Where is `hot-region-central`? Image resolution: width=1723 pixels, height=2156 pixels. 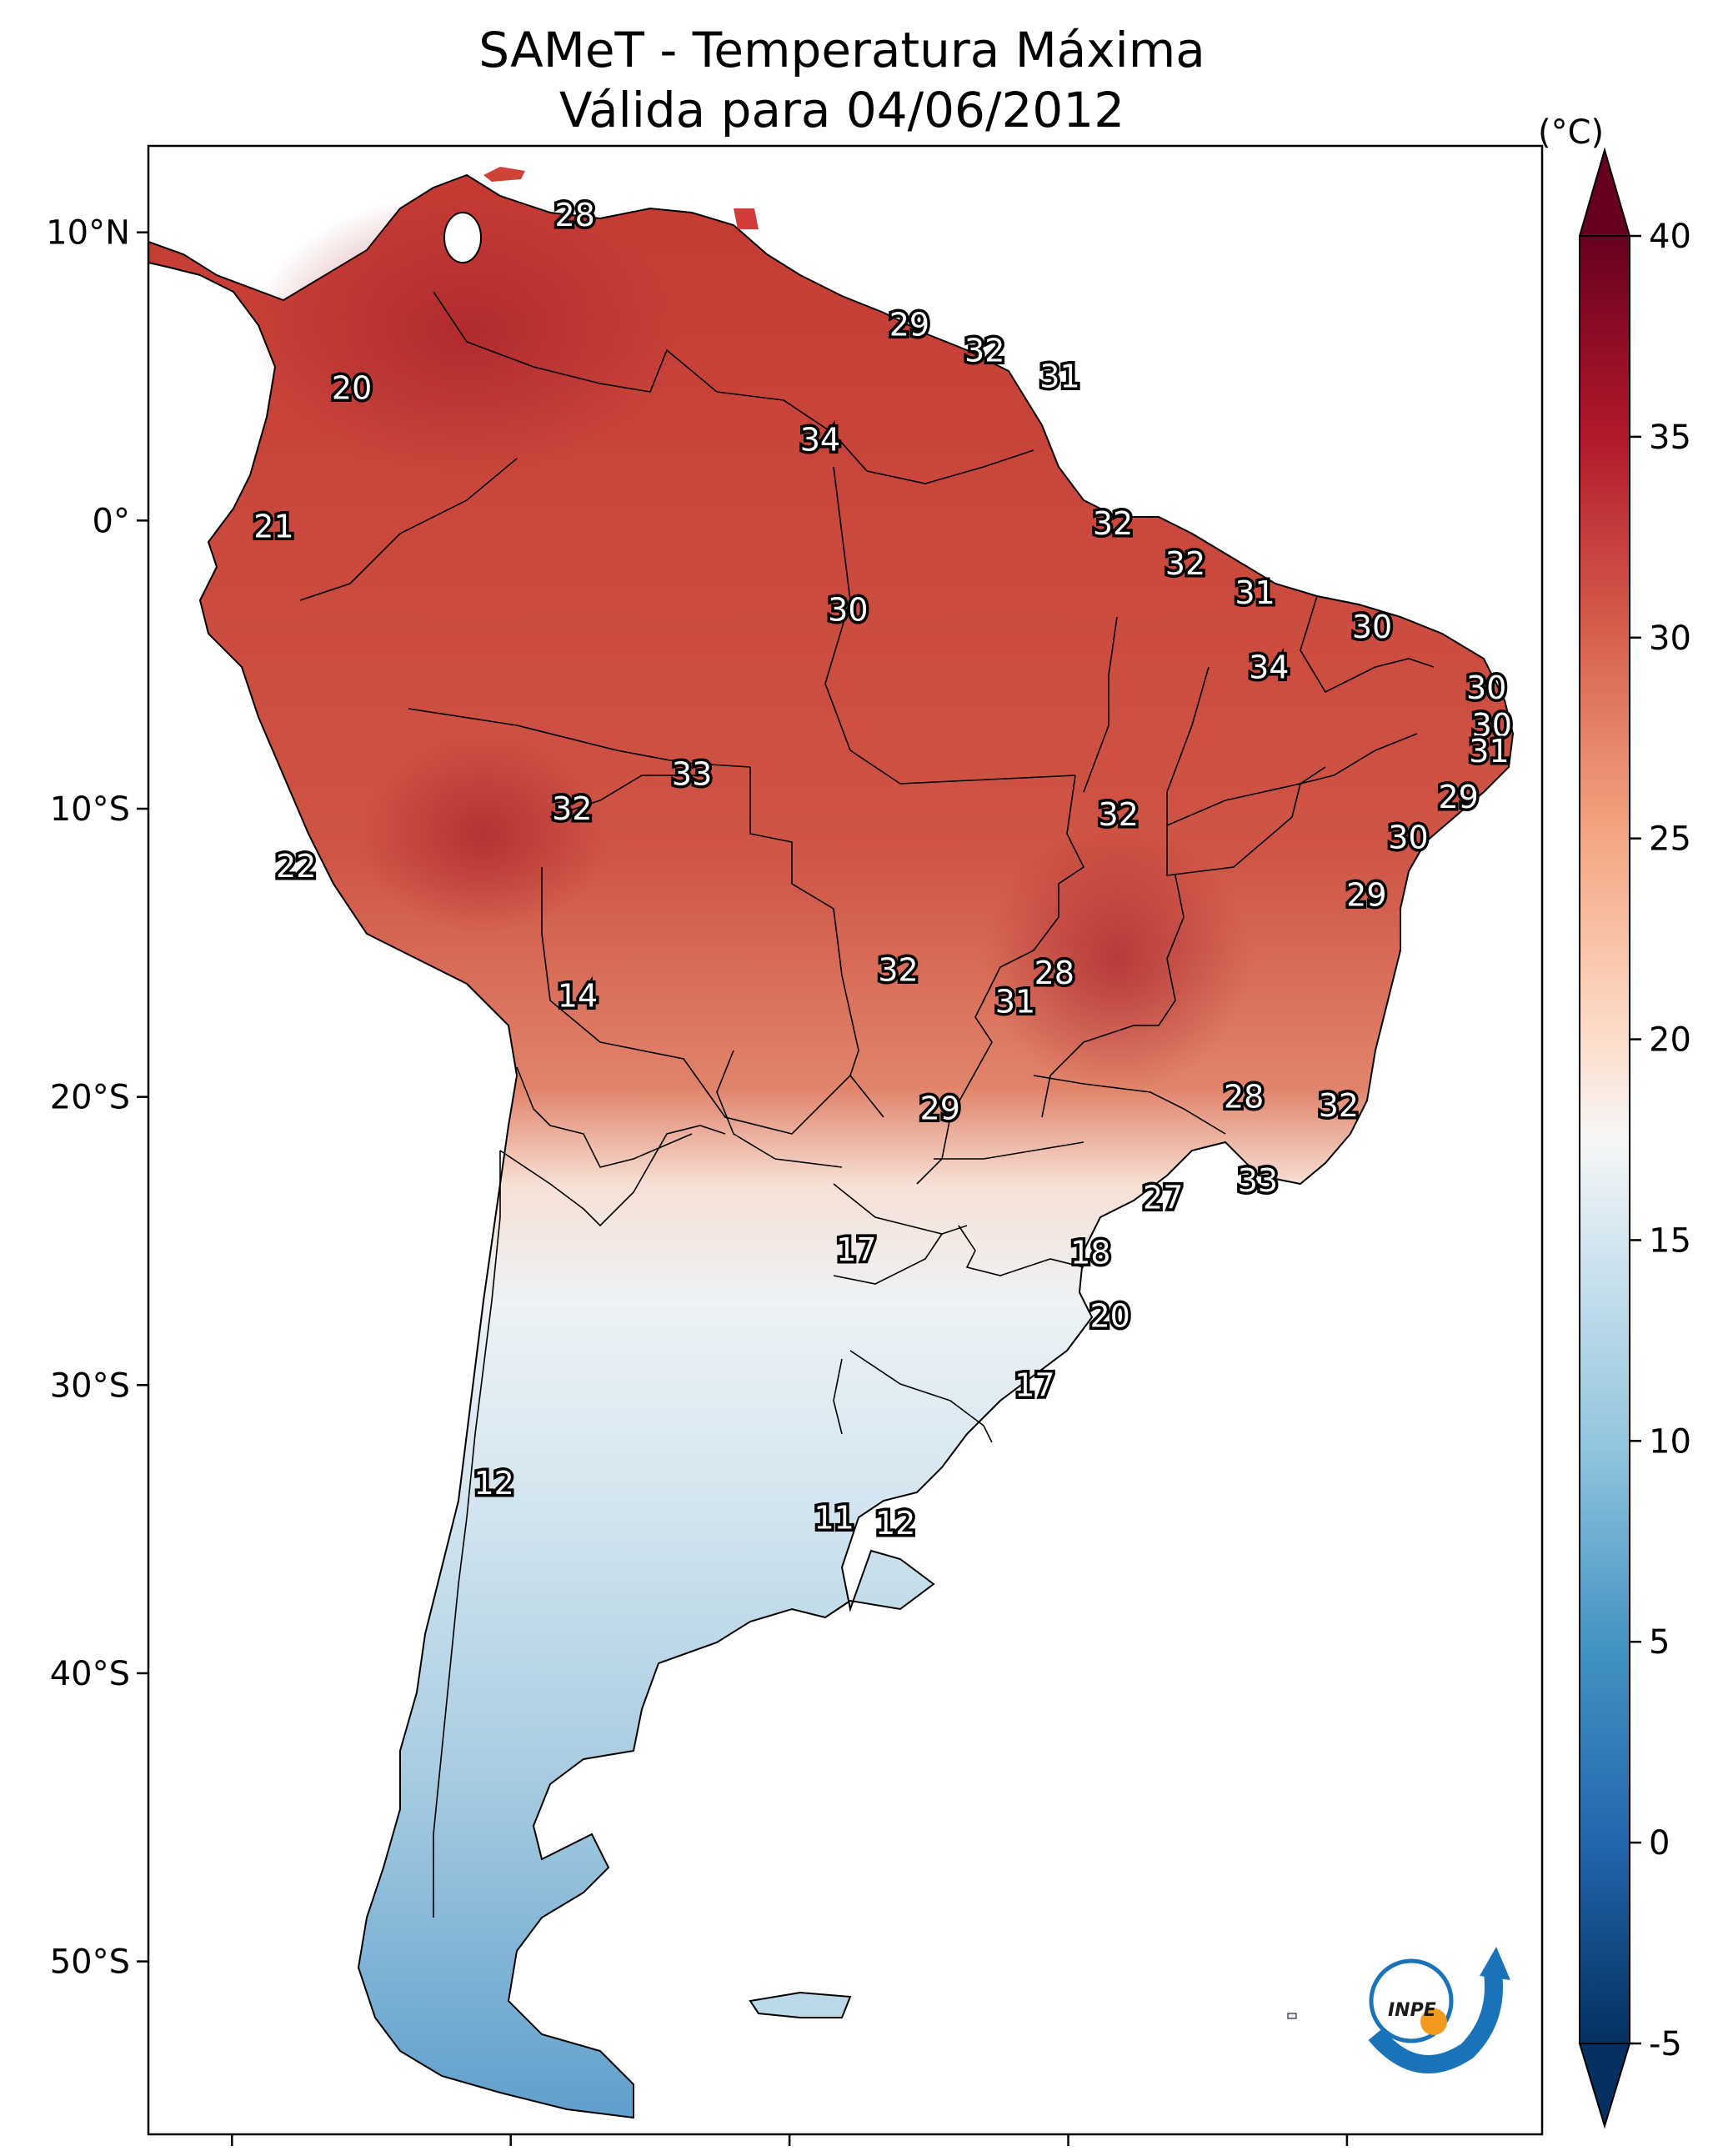 hot-region-central is located at coordinates (1117, 958).